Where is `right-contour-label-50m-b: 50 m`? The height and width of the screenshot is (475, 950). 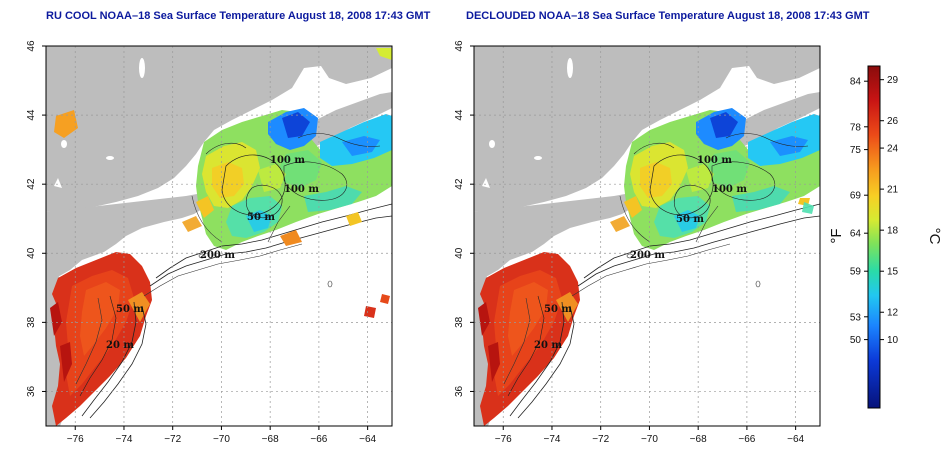
right-contour-label-50m-b: 50 m is located at coordinates (558, 309).